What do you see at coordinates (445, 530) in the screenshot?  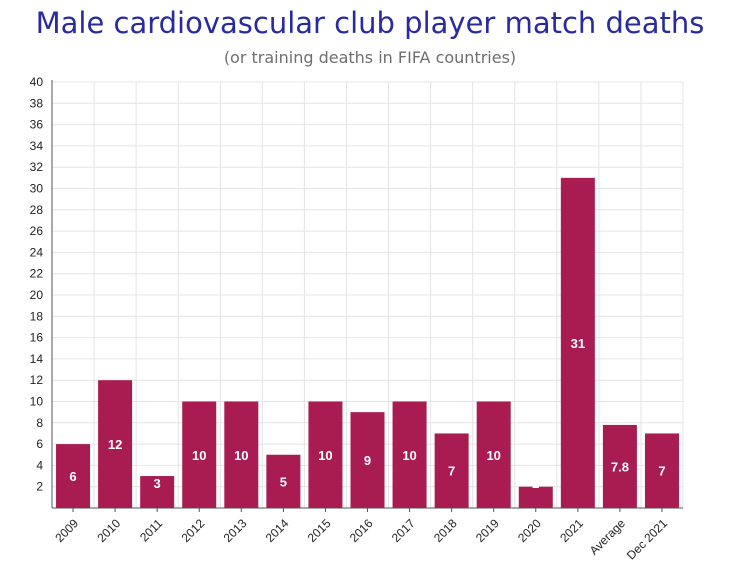 I see `x-tick-label: 2018` at bounding box center [445, 530].